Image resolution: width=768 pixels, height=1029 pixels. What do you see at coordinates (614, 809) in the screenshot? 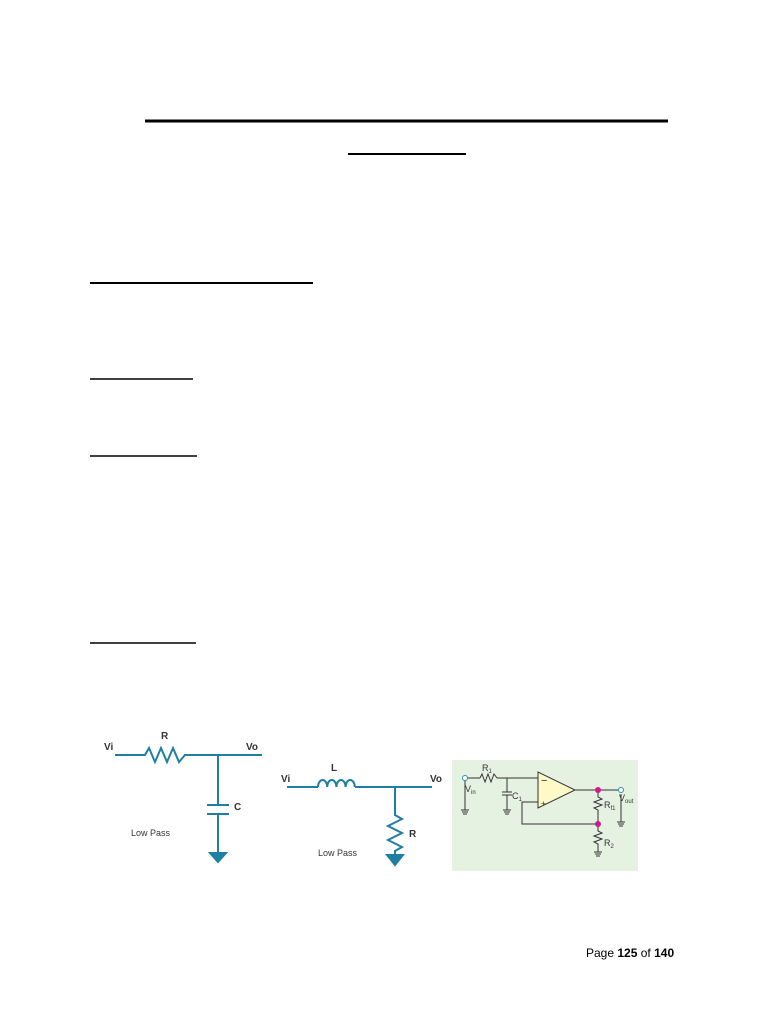
I see `label-sub: f1` at bounding box center [614, 809].